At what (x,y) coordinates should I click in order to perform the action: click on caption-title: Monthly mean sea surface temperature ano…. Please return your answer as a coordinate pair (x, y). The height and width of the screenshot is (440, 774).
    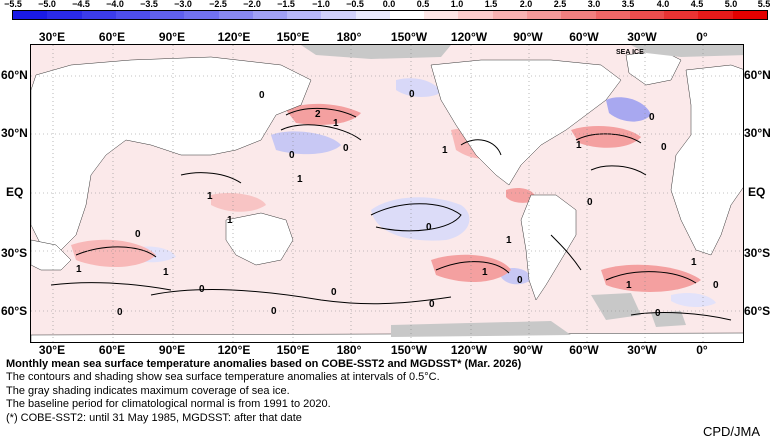
    Looking at the image, I should click on (264, 364).